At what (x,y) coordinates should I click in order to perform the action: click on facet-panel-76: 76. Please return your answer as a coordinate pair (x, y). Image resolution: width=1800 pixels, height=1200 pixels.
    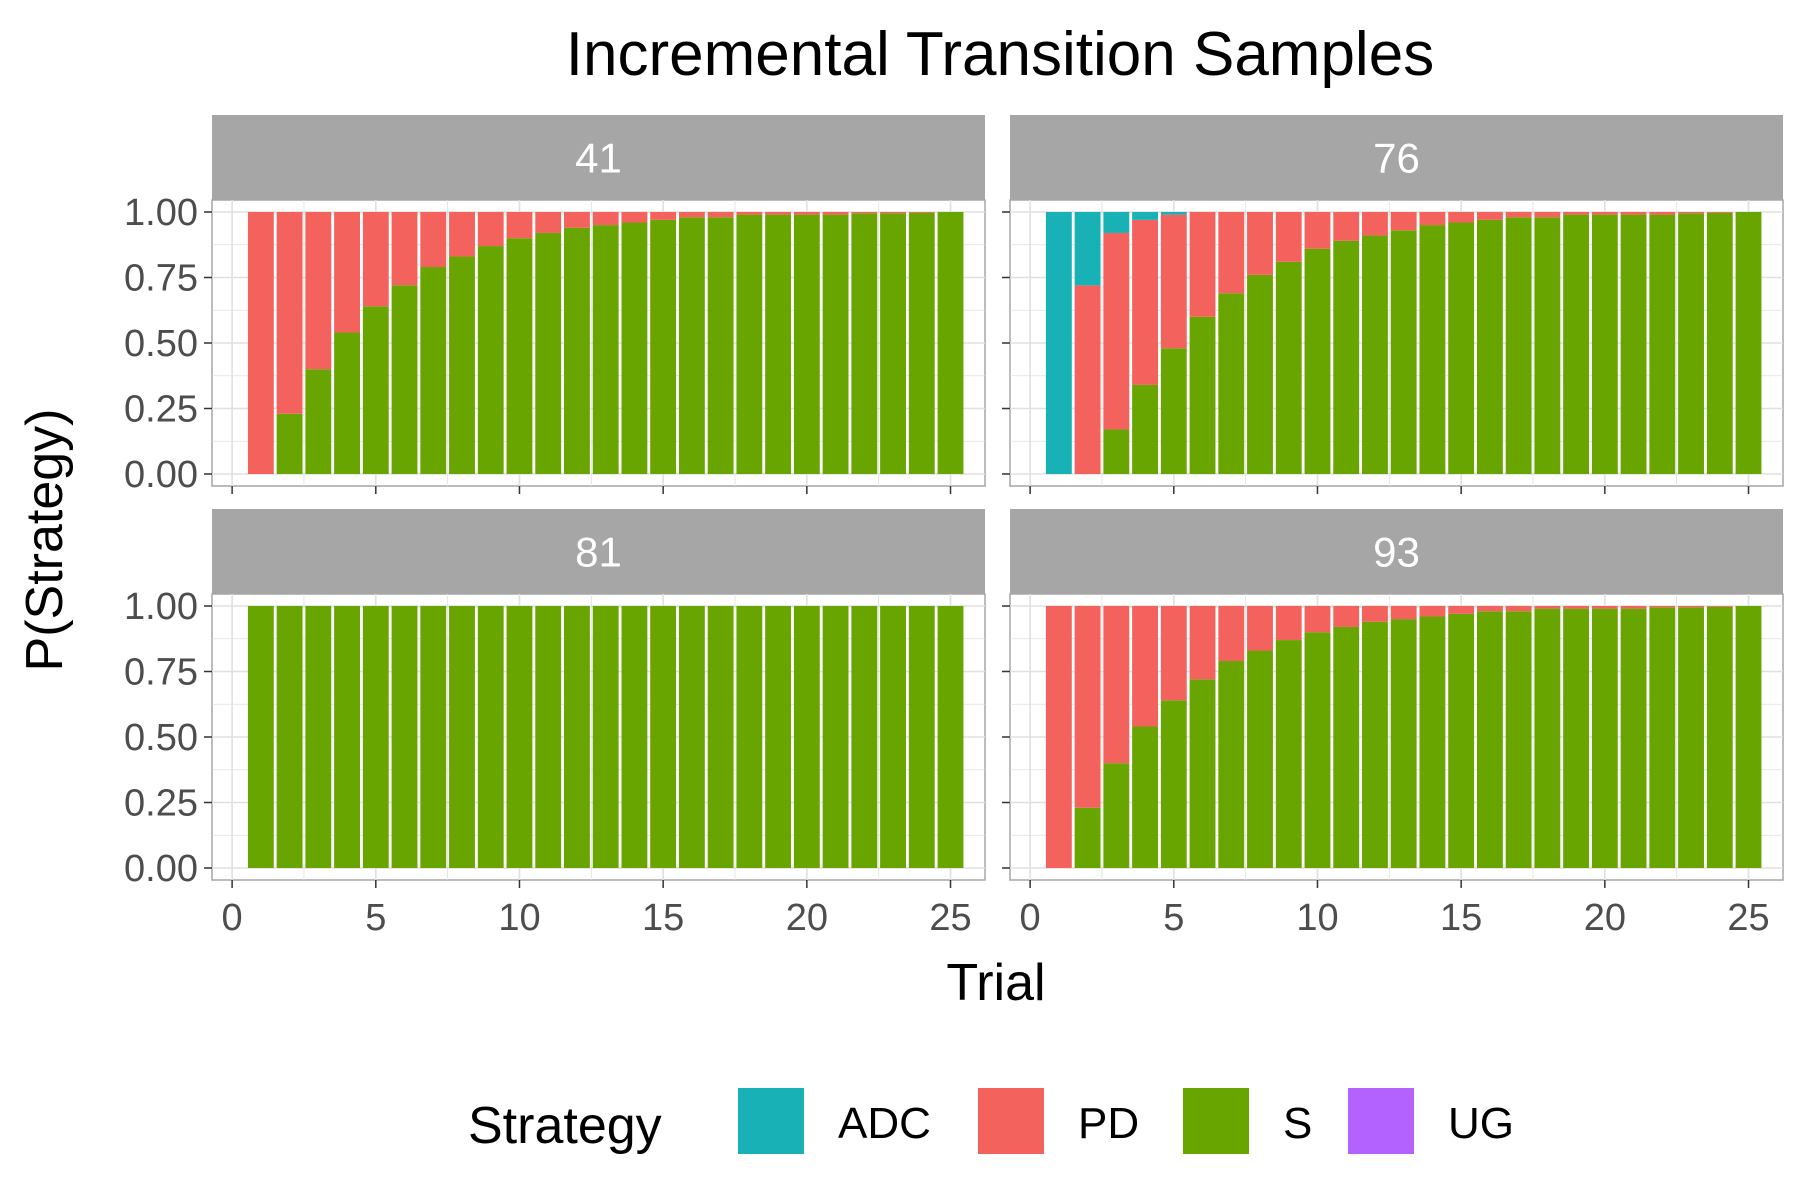
    Looking at the image, I should click on (1393, 304).